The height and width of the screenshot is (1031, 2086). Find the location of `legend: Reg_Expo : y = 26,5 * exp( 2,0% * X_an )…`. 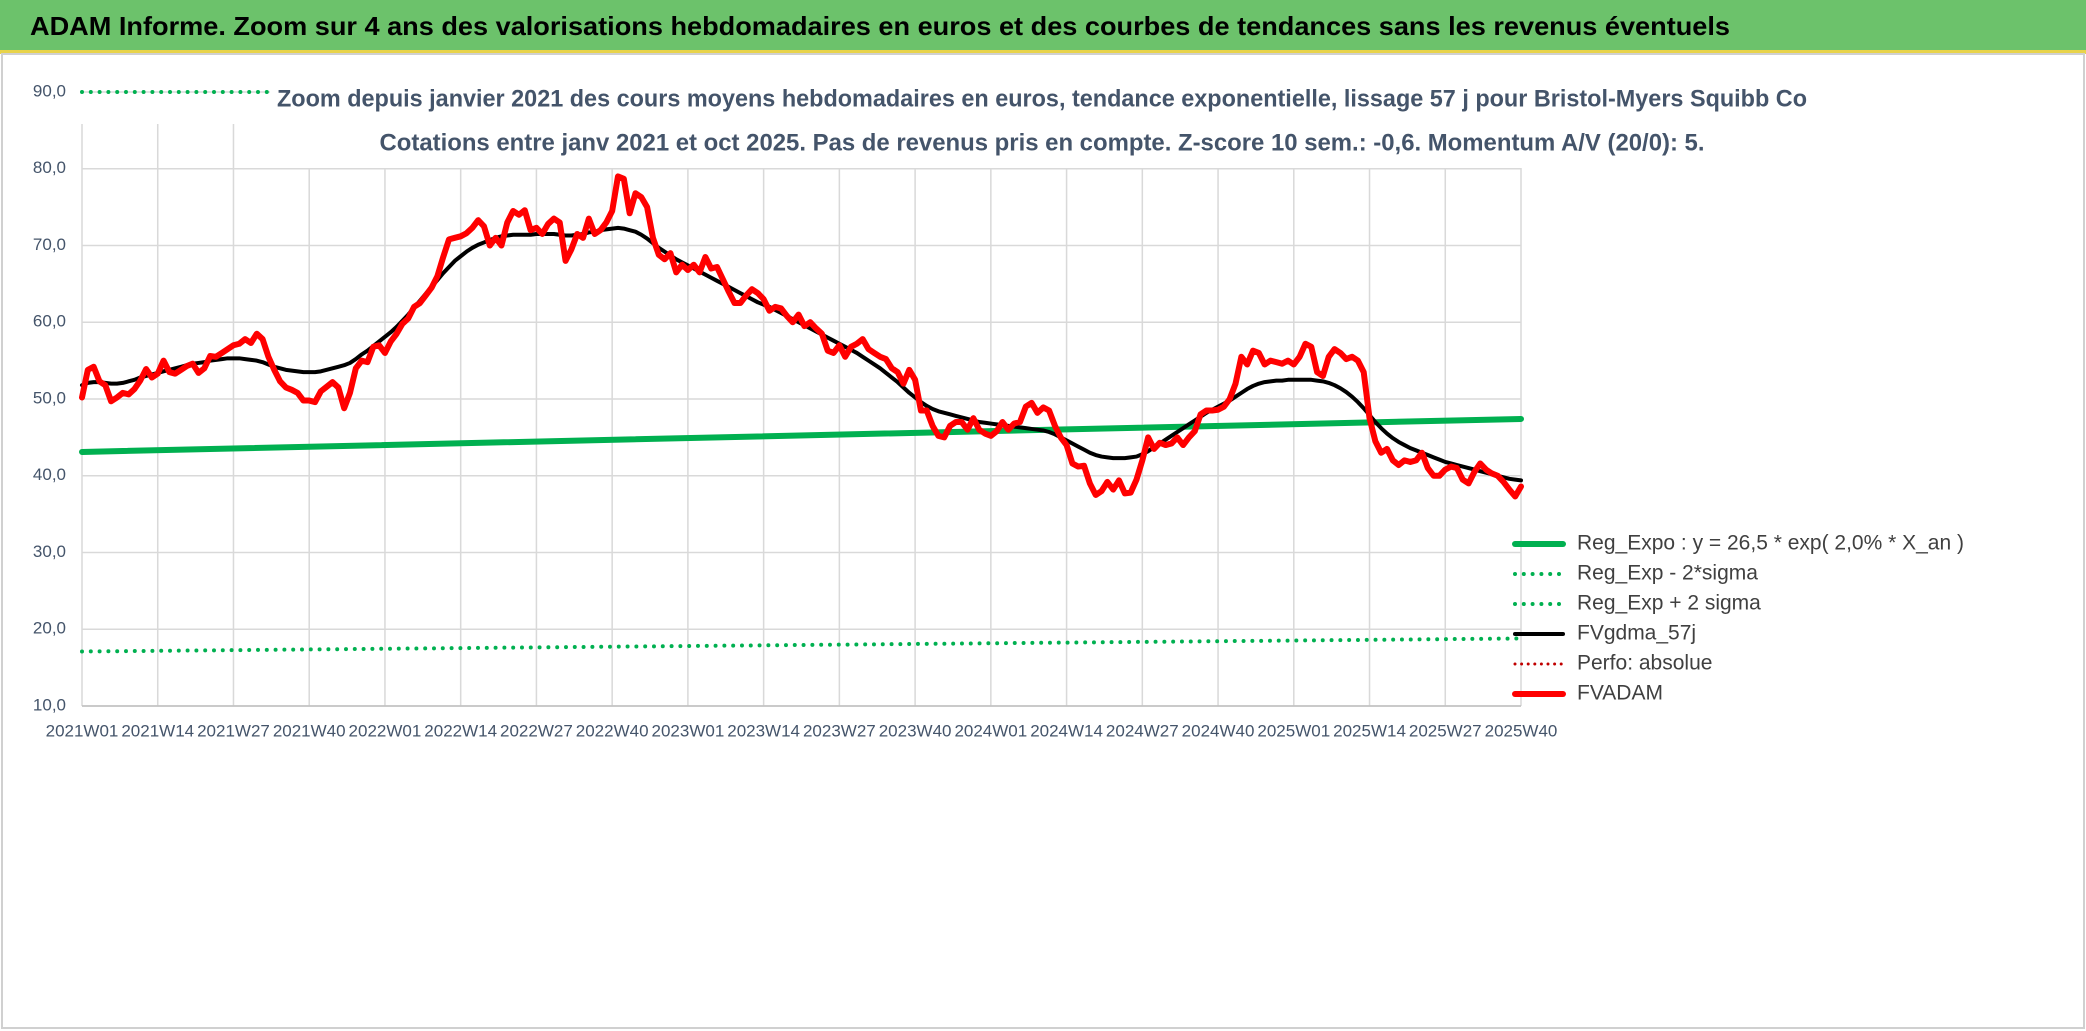

legend: Reg_Expo : y = 26,5 * exp( 2,0% * X_an )… is located at coordinates (1738, 618).